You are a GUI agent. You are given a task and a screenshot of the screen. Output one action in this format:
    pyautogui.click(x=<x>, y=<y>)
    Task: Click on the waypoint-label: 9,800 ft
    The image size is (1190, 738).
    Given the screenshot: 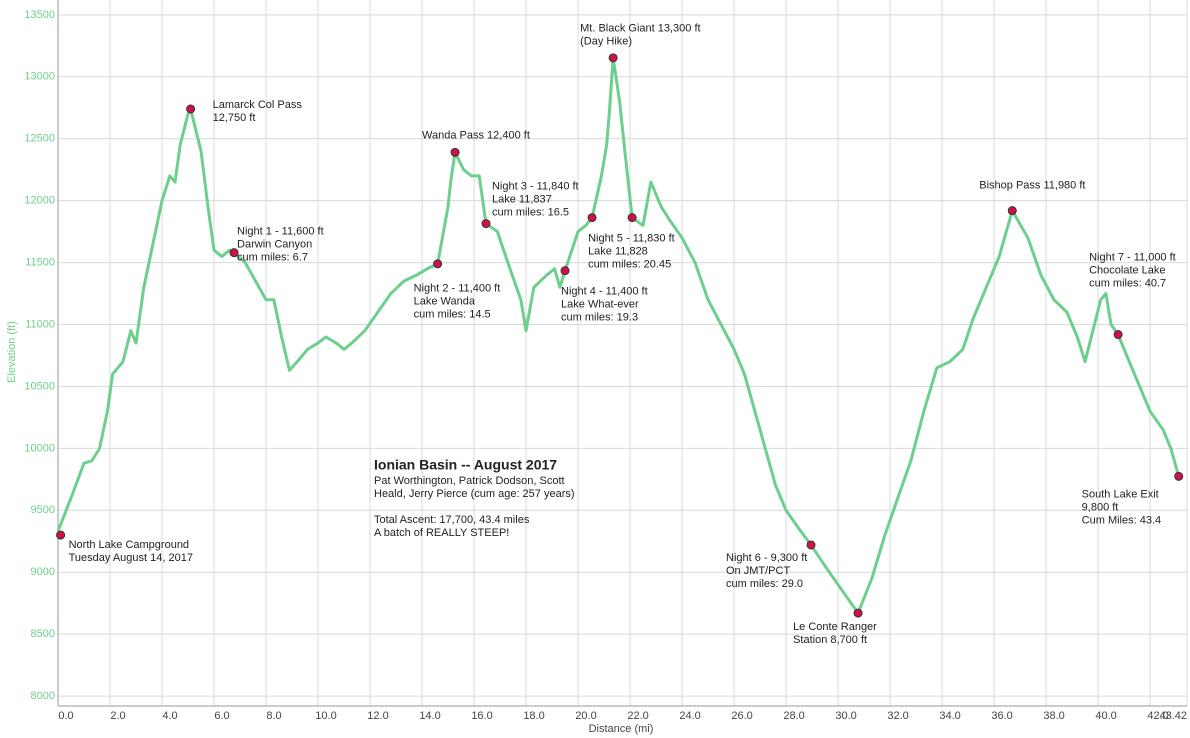 What is the action you would take?
    pyautogui.click(x=1100, y=507)
    